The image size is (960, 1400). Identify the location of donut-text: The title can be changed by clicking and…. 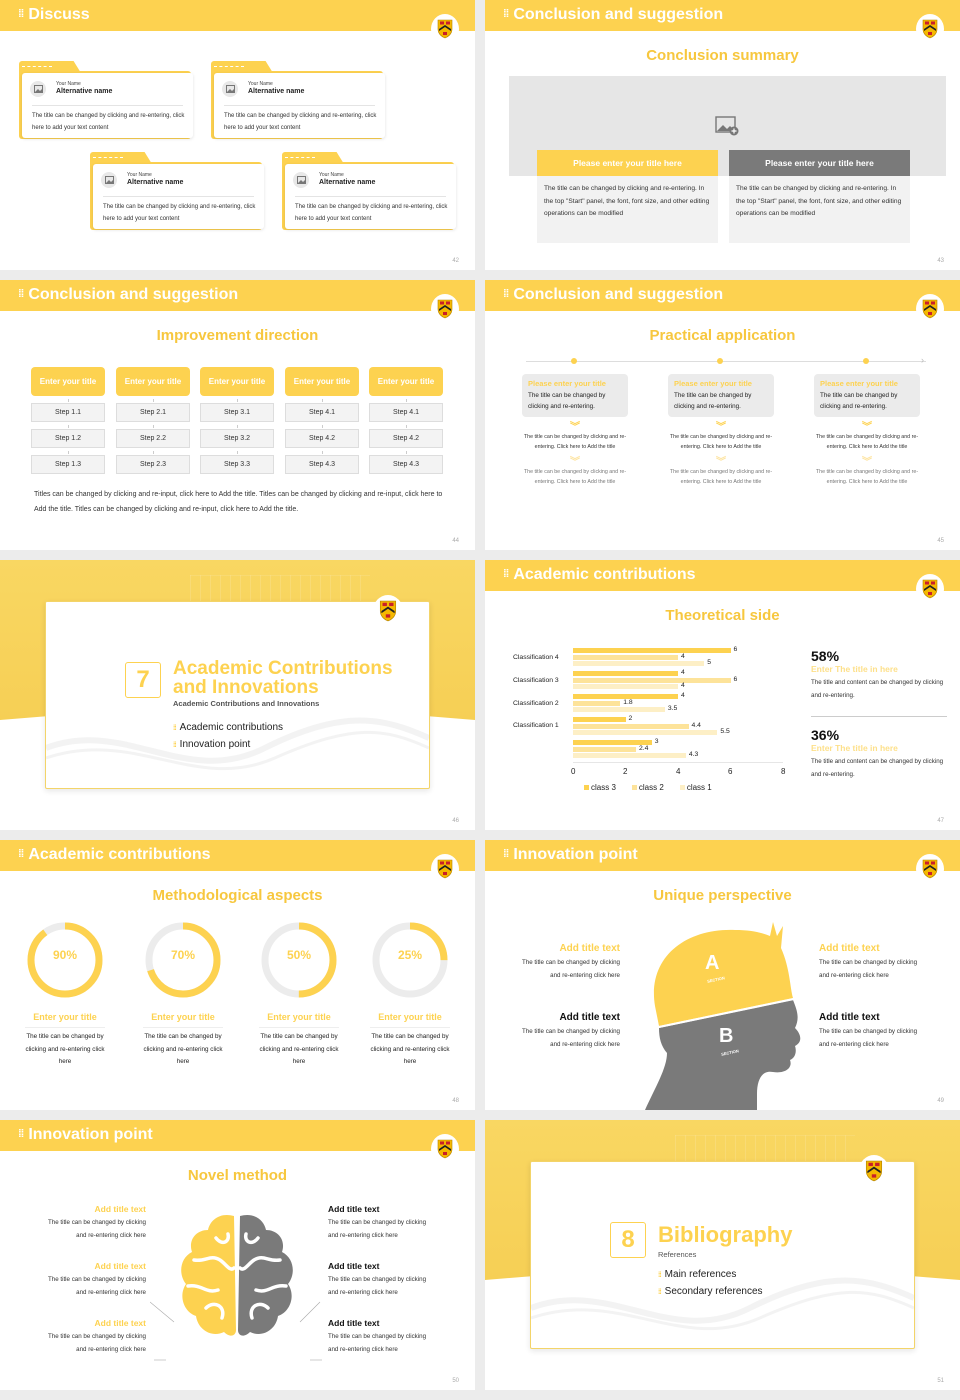
(410, 1049).